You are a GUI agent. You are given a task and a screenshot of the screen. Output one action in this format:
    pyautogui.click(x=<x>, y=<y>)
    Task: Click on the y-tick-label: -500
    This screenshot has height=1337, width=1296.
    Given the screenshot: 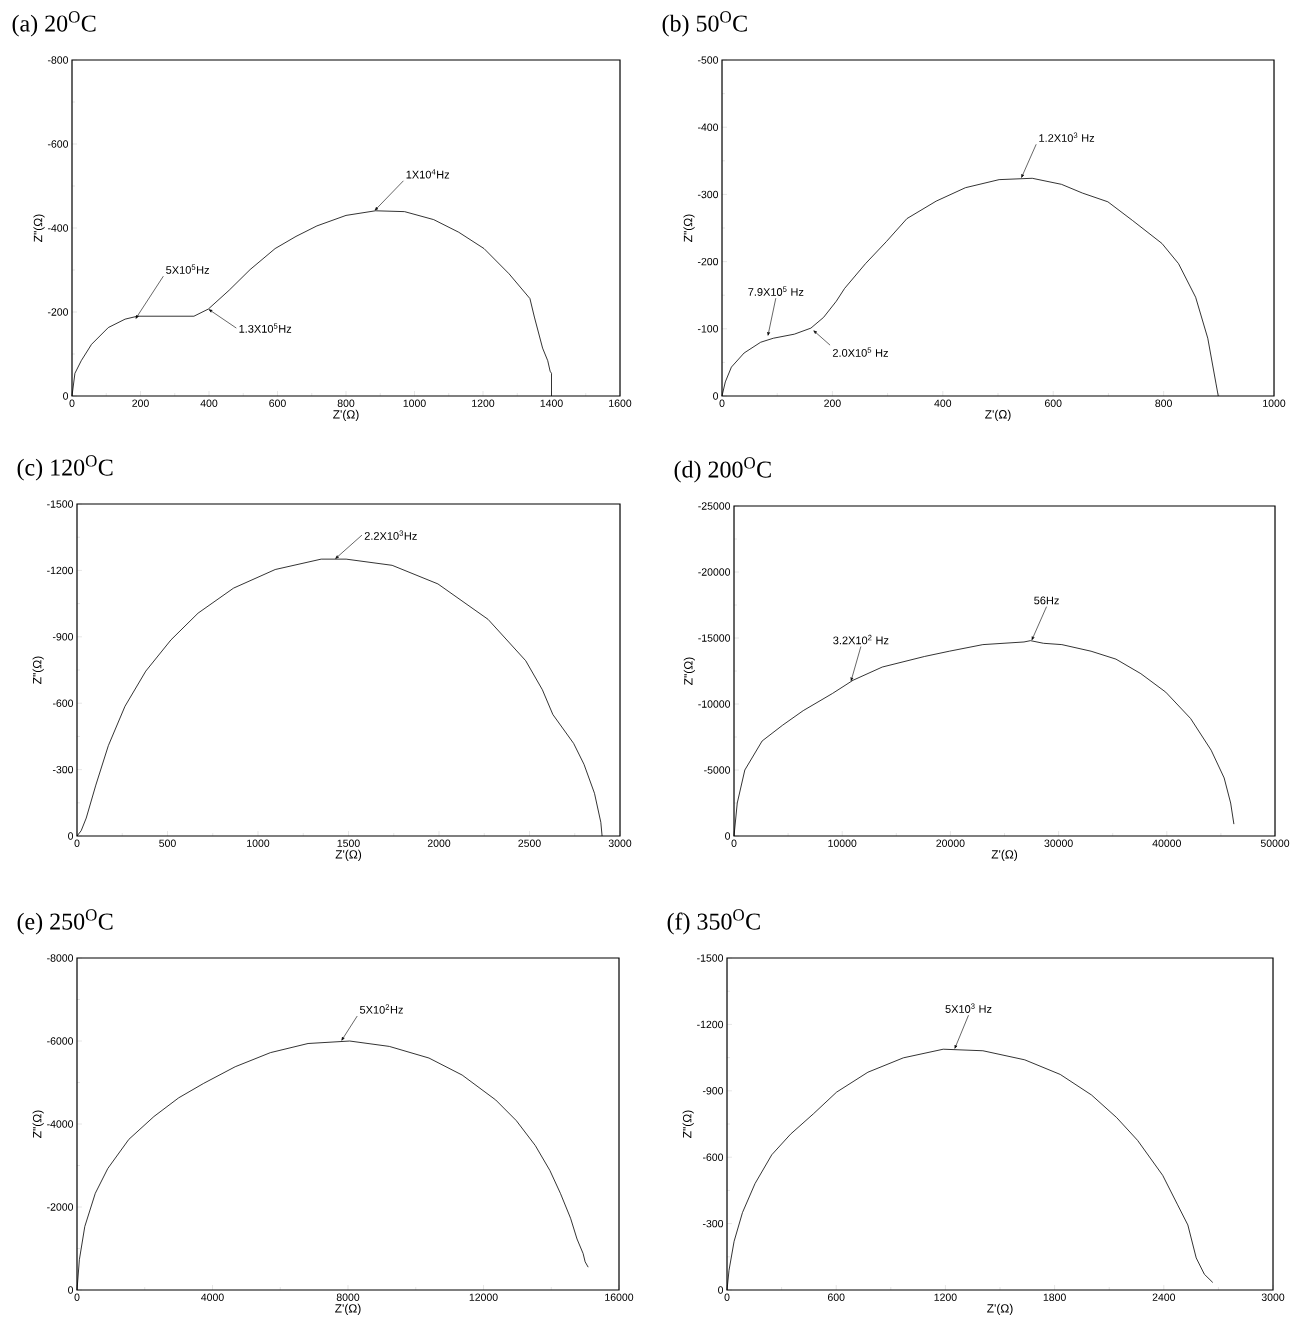 What is the action you would take?
    pyautogui.click(x=708, y=60)
    